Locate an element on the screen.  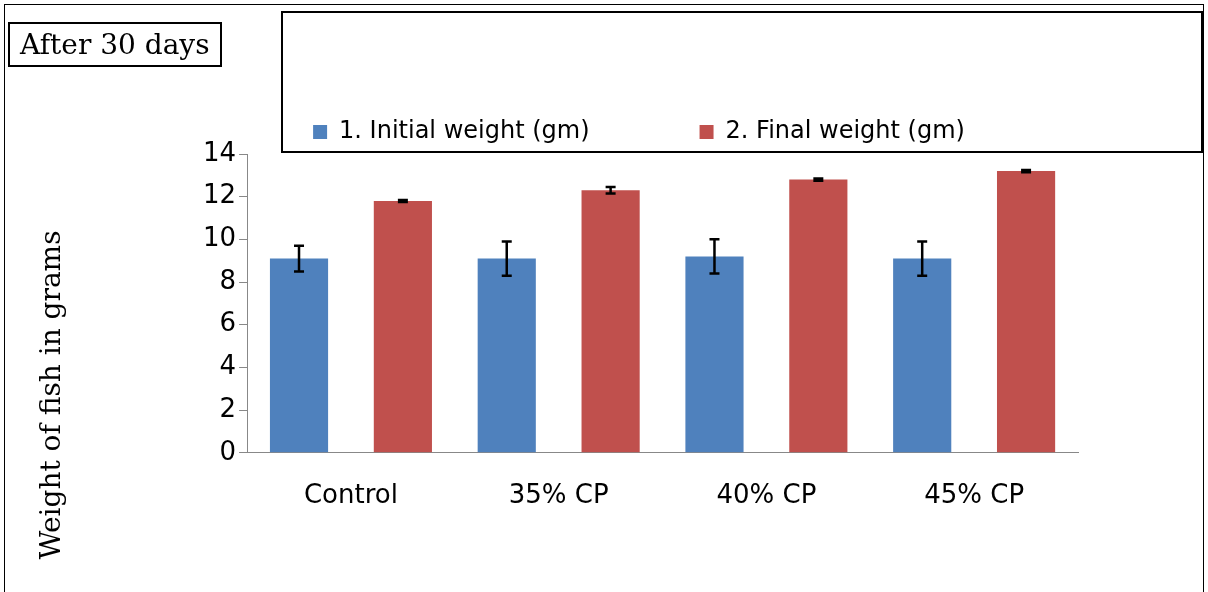
y-tick-label: 0 is located at coordinates (228, 450).